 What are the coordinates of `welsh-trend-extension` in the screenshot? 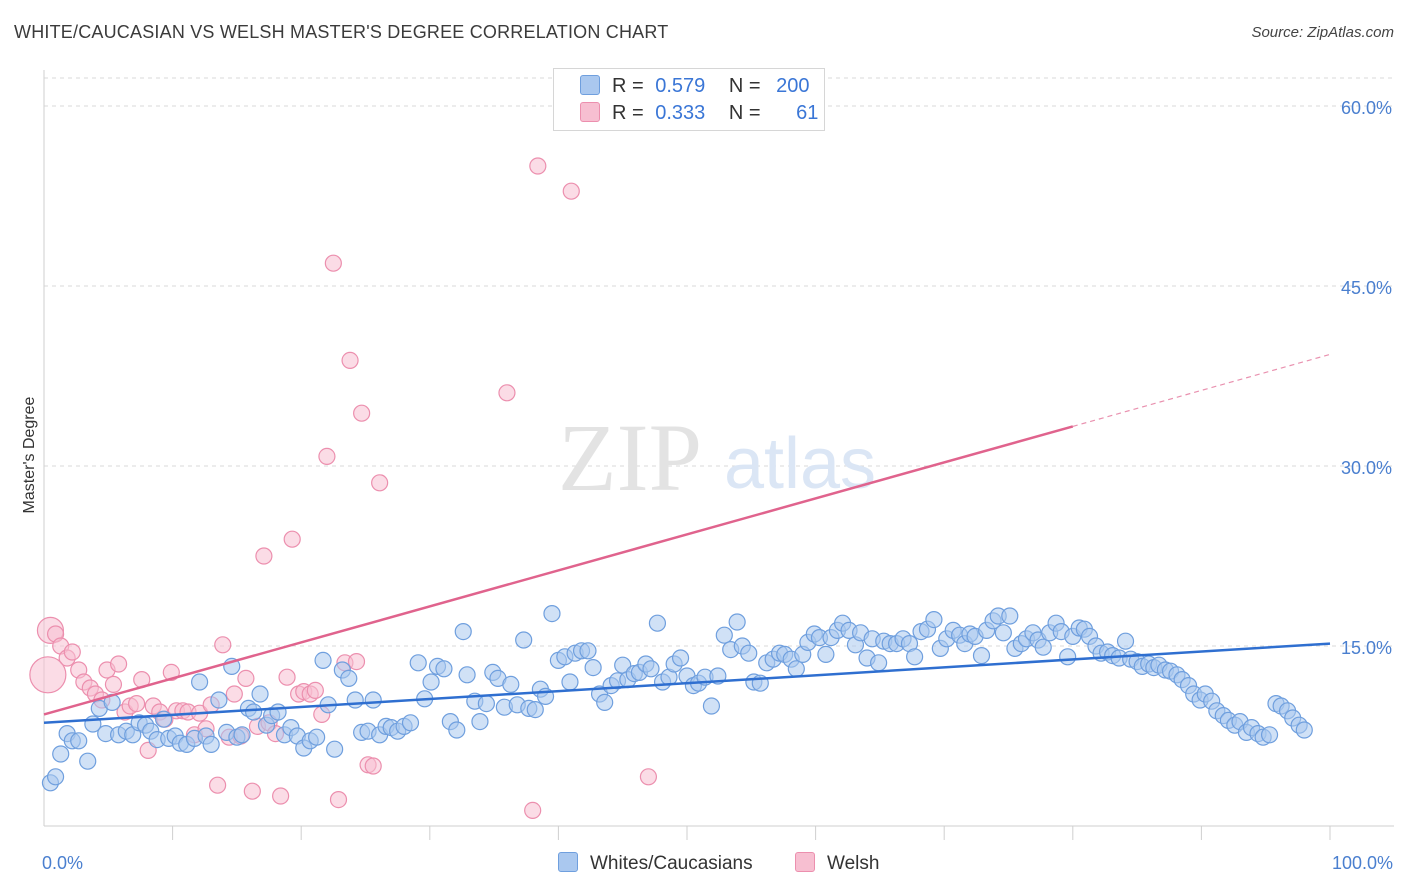 It's located at (1201, 390).